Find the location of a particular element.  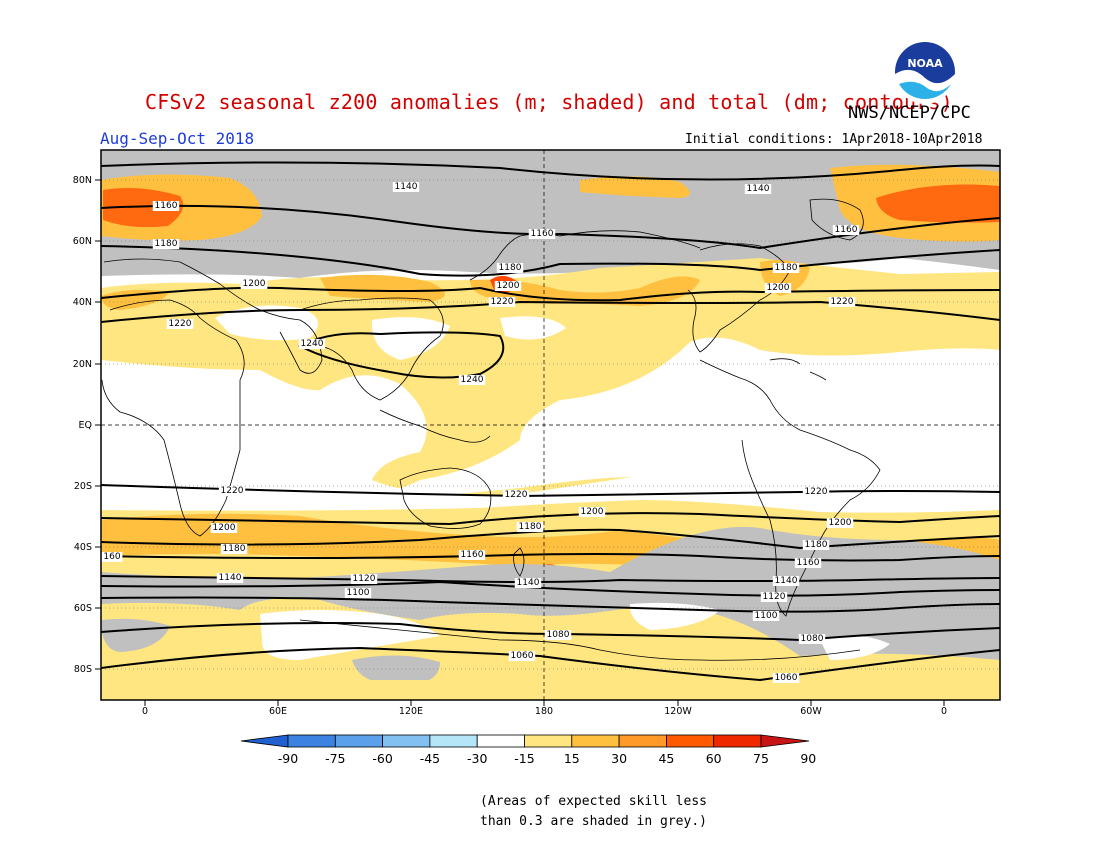

colorbar-tick-label: -15 is located at coordinates (524, 758).